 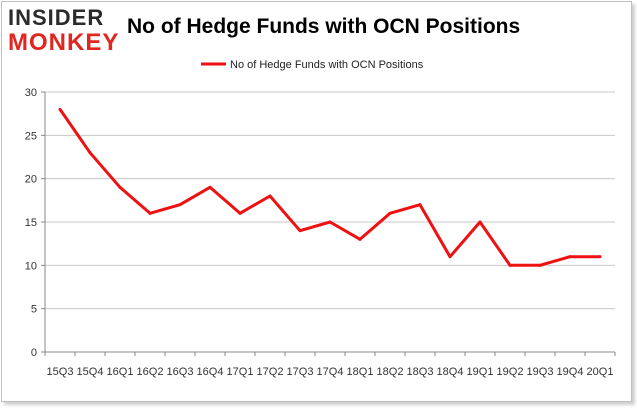 What do you see at coordinates (450, 372) in the screenshot?
I see `x-tick-label: 18Q4` at bounding box center [450, 372].